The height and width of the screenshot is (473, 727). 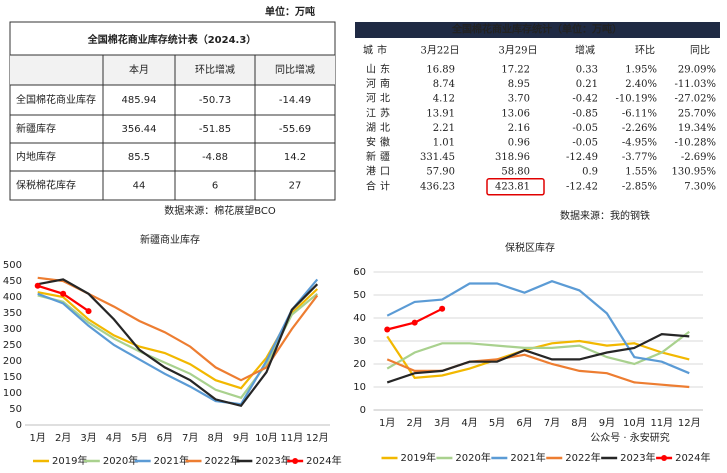 I want to click on table-cell: 2.21, so click(x=444, y=128).